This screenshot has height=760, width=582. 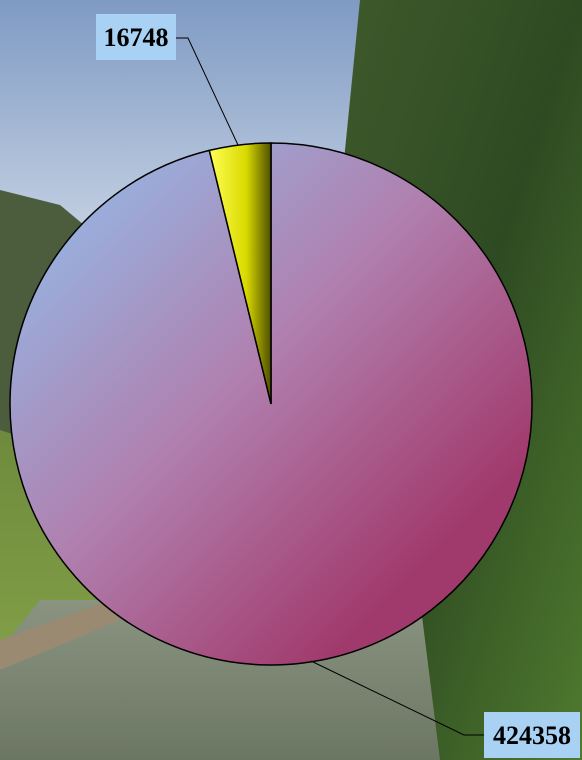 I want to click on data-label-1: 424358, so click(x=532, y=735).